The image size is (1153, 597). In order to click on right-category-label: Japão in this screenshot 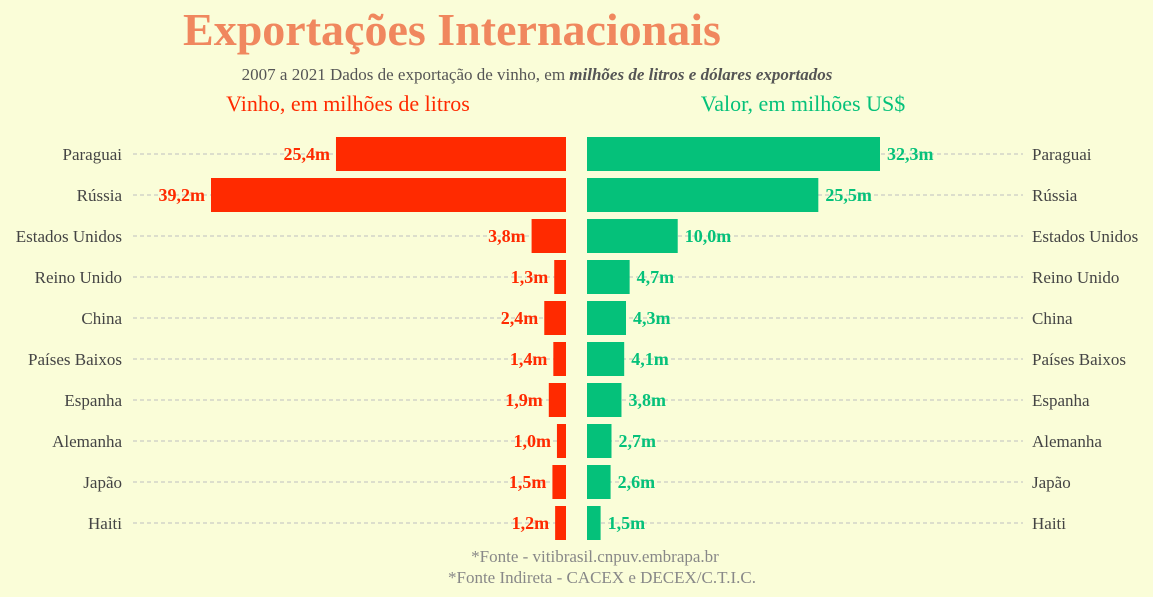, I will do `click(1051, 482)`.